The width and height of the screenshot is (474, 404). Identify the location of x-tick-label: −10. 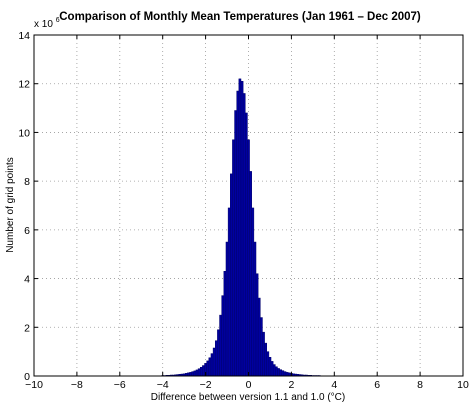
(34, 385).